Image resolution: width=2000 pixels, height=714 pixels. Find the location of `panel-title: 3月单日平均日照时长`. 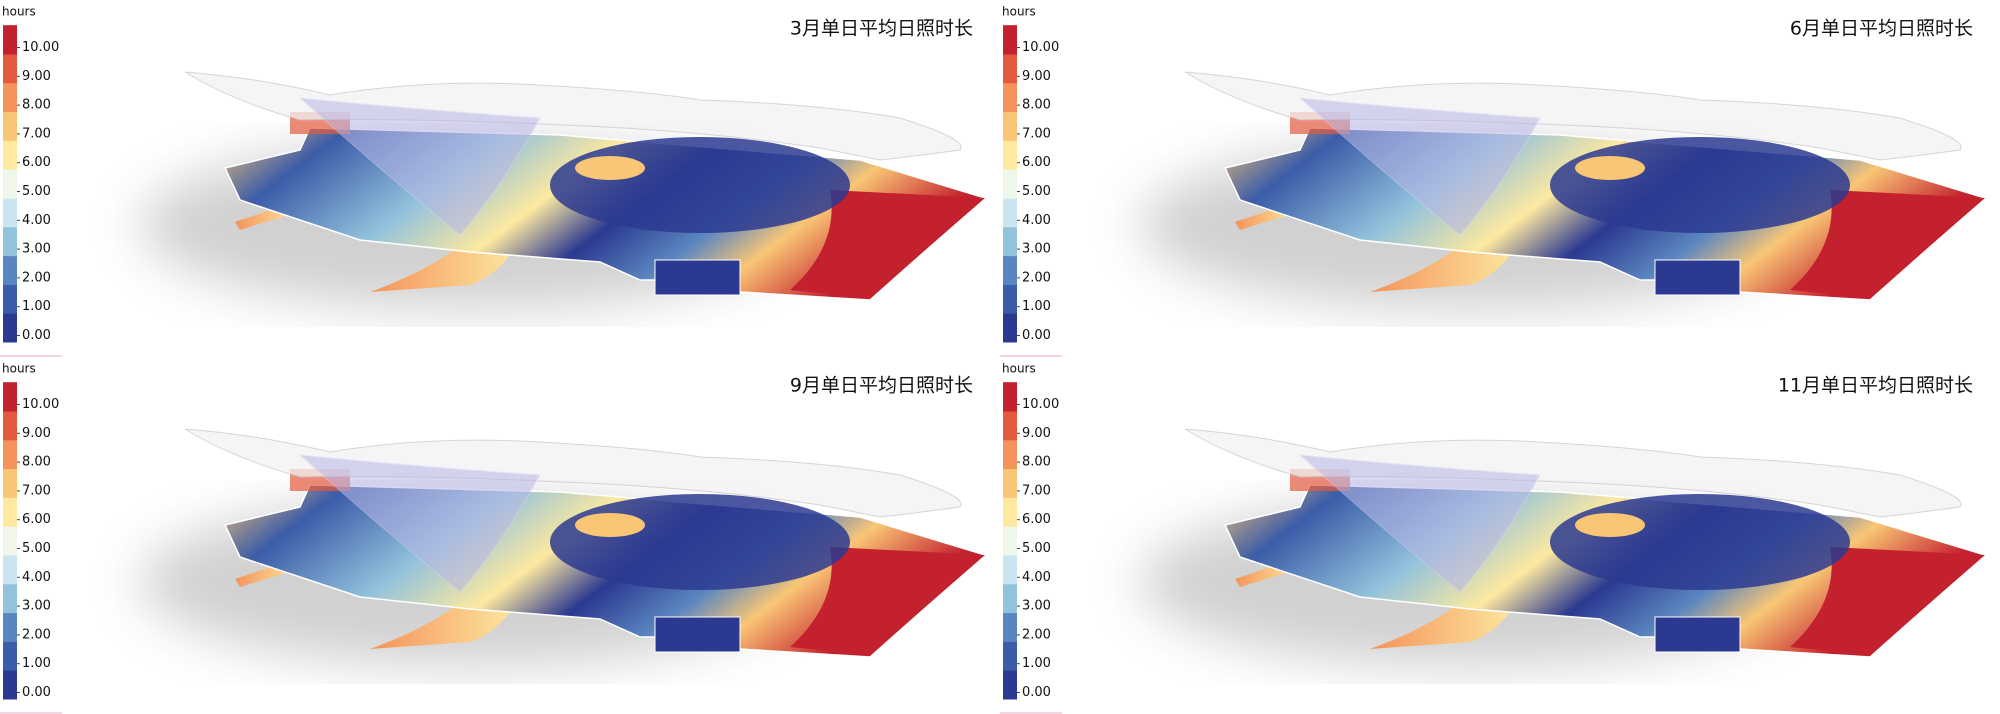

panel-title: 3月单日平均日照时长 is located at coordinates (881, 29).